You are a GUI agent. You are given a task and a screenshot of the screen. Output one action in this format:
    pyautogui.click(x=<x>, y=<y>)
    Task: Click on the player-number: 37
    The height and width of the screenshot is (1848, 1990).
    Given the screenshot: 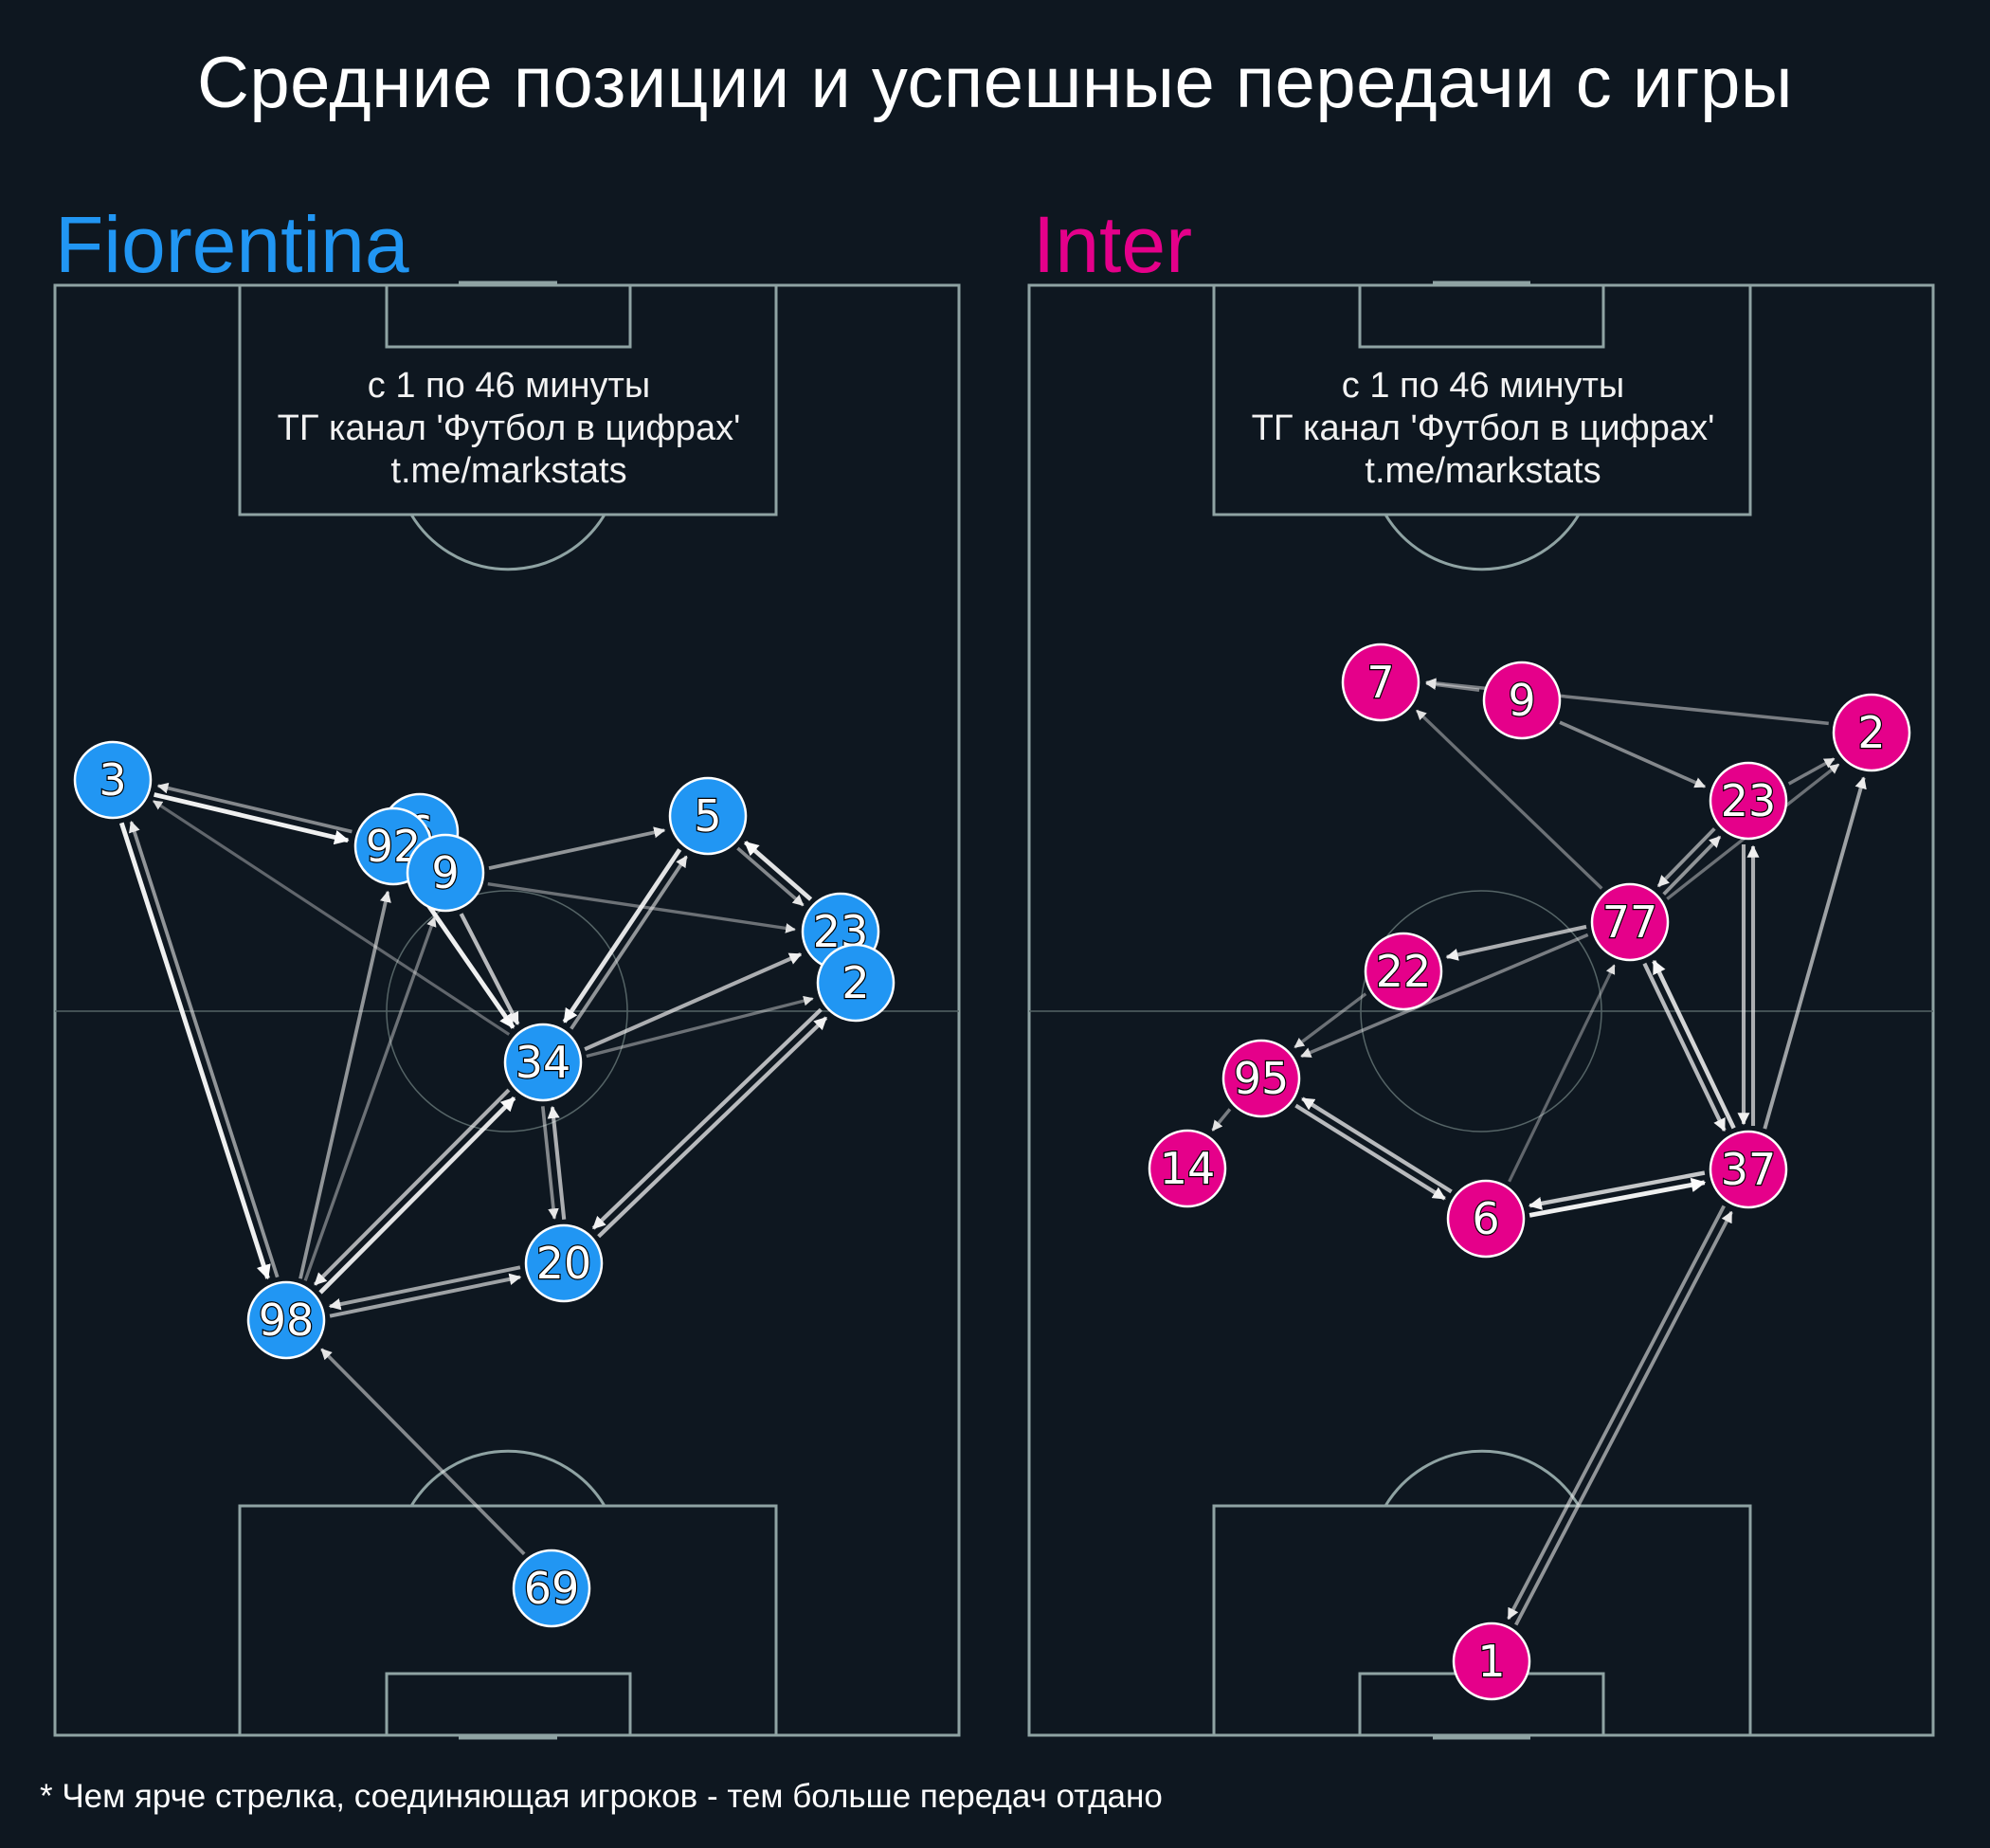 What is the action you would take?
    pyautogui.click(x=1749, y=1169)
    